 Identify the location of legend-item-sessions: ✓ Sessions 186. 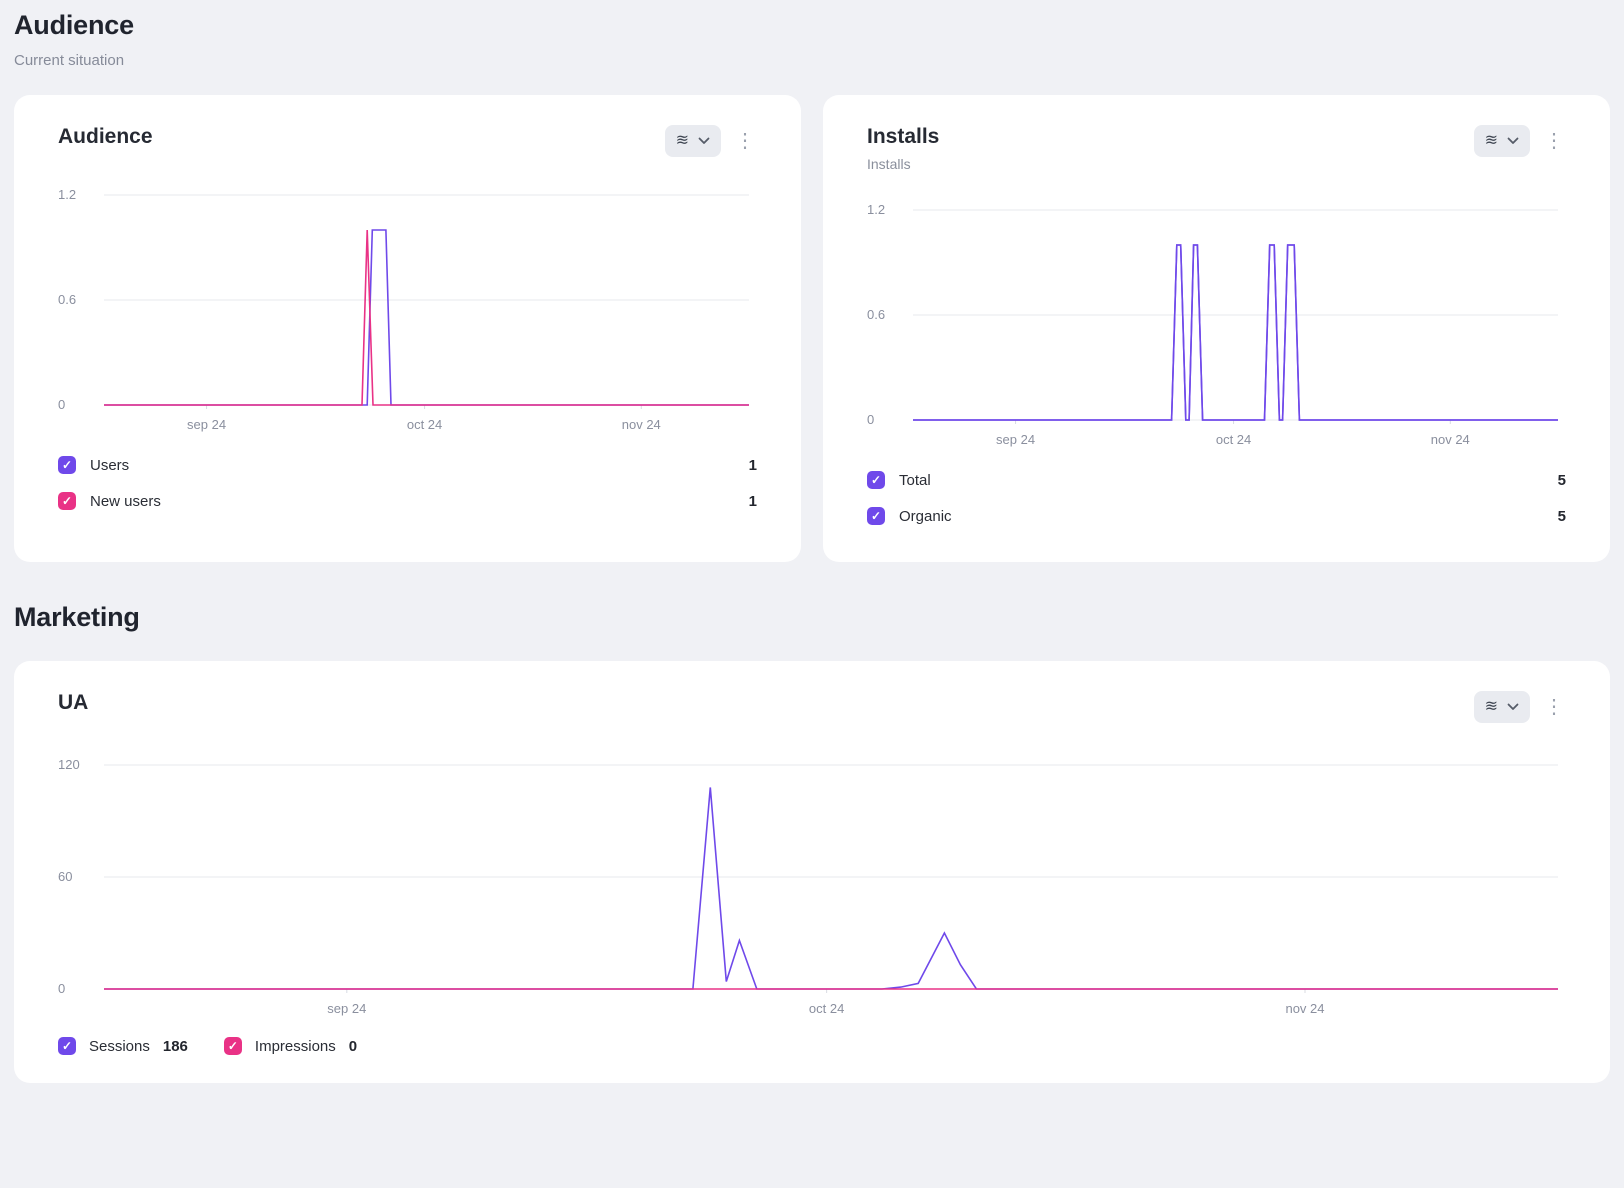
(123, 1046).